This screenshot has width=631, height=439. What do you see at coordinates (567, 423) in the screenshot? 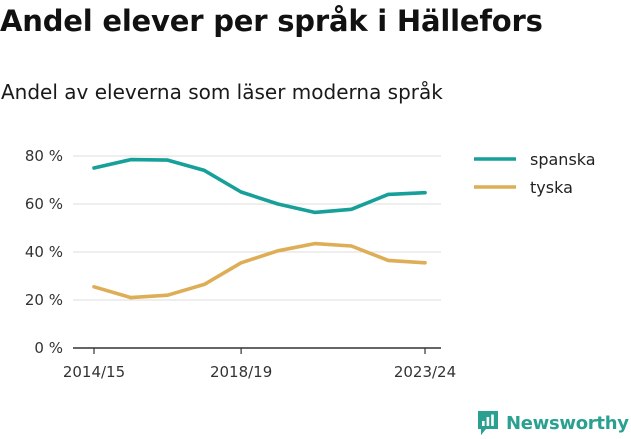
I see `brand-name: Newsworthy` at bounding box center [567, 423].